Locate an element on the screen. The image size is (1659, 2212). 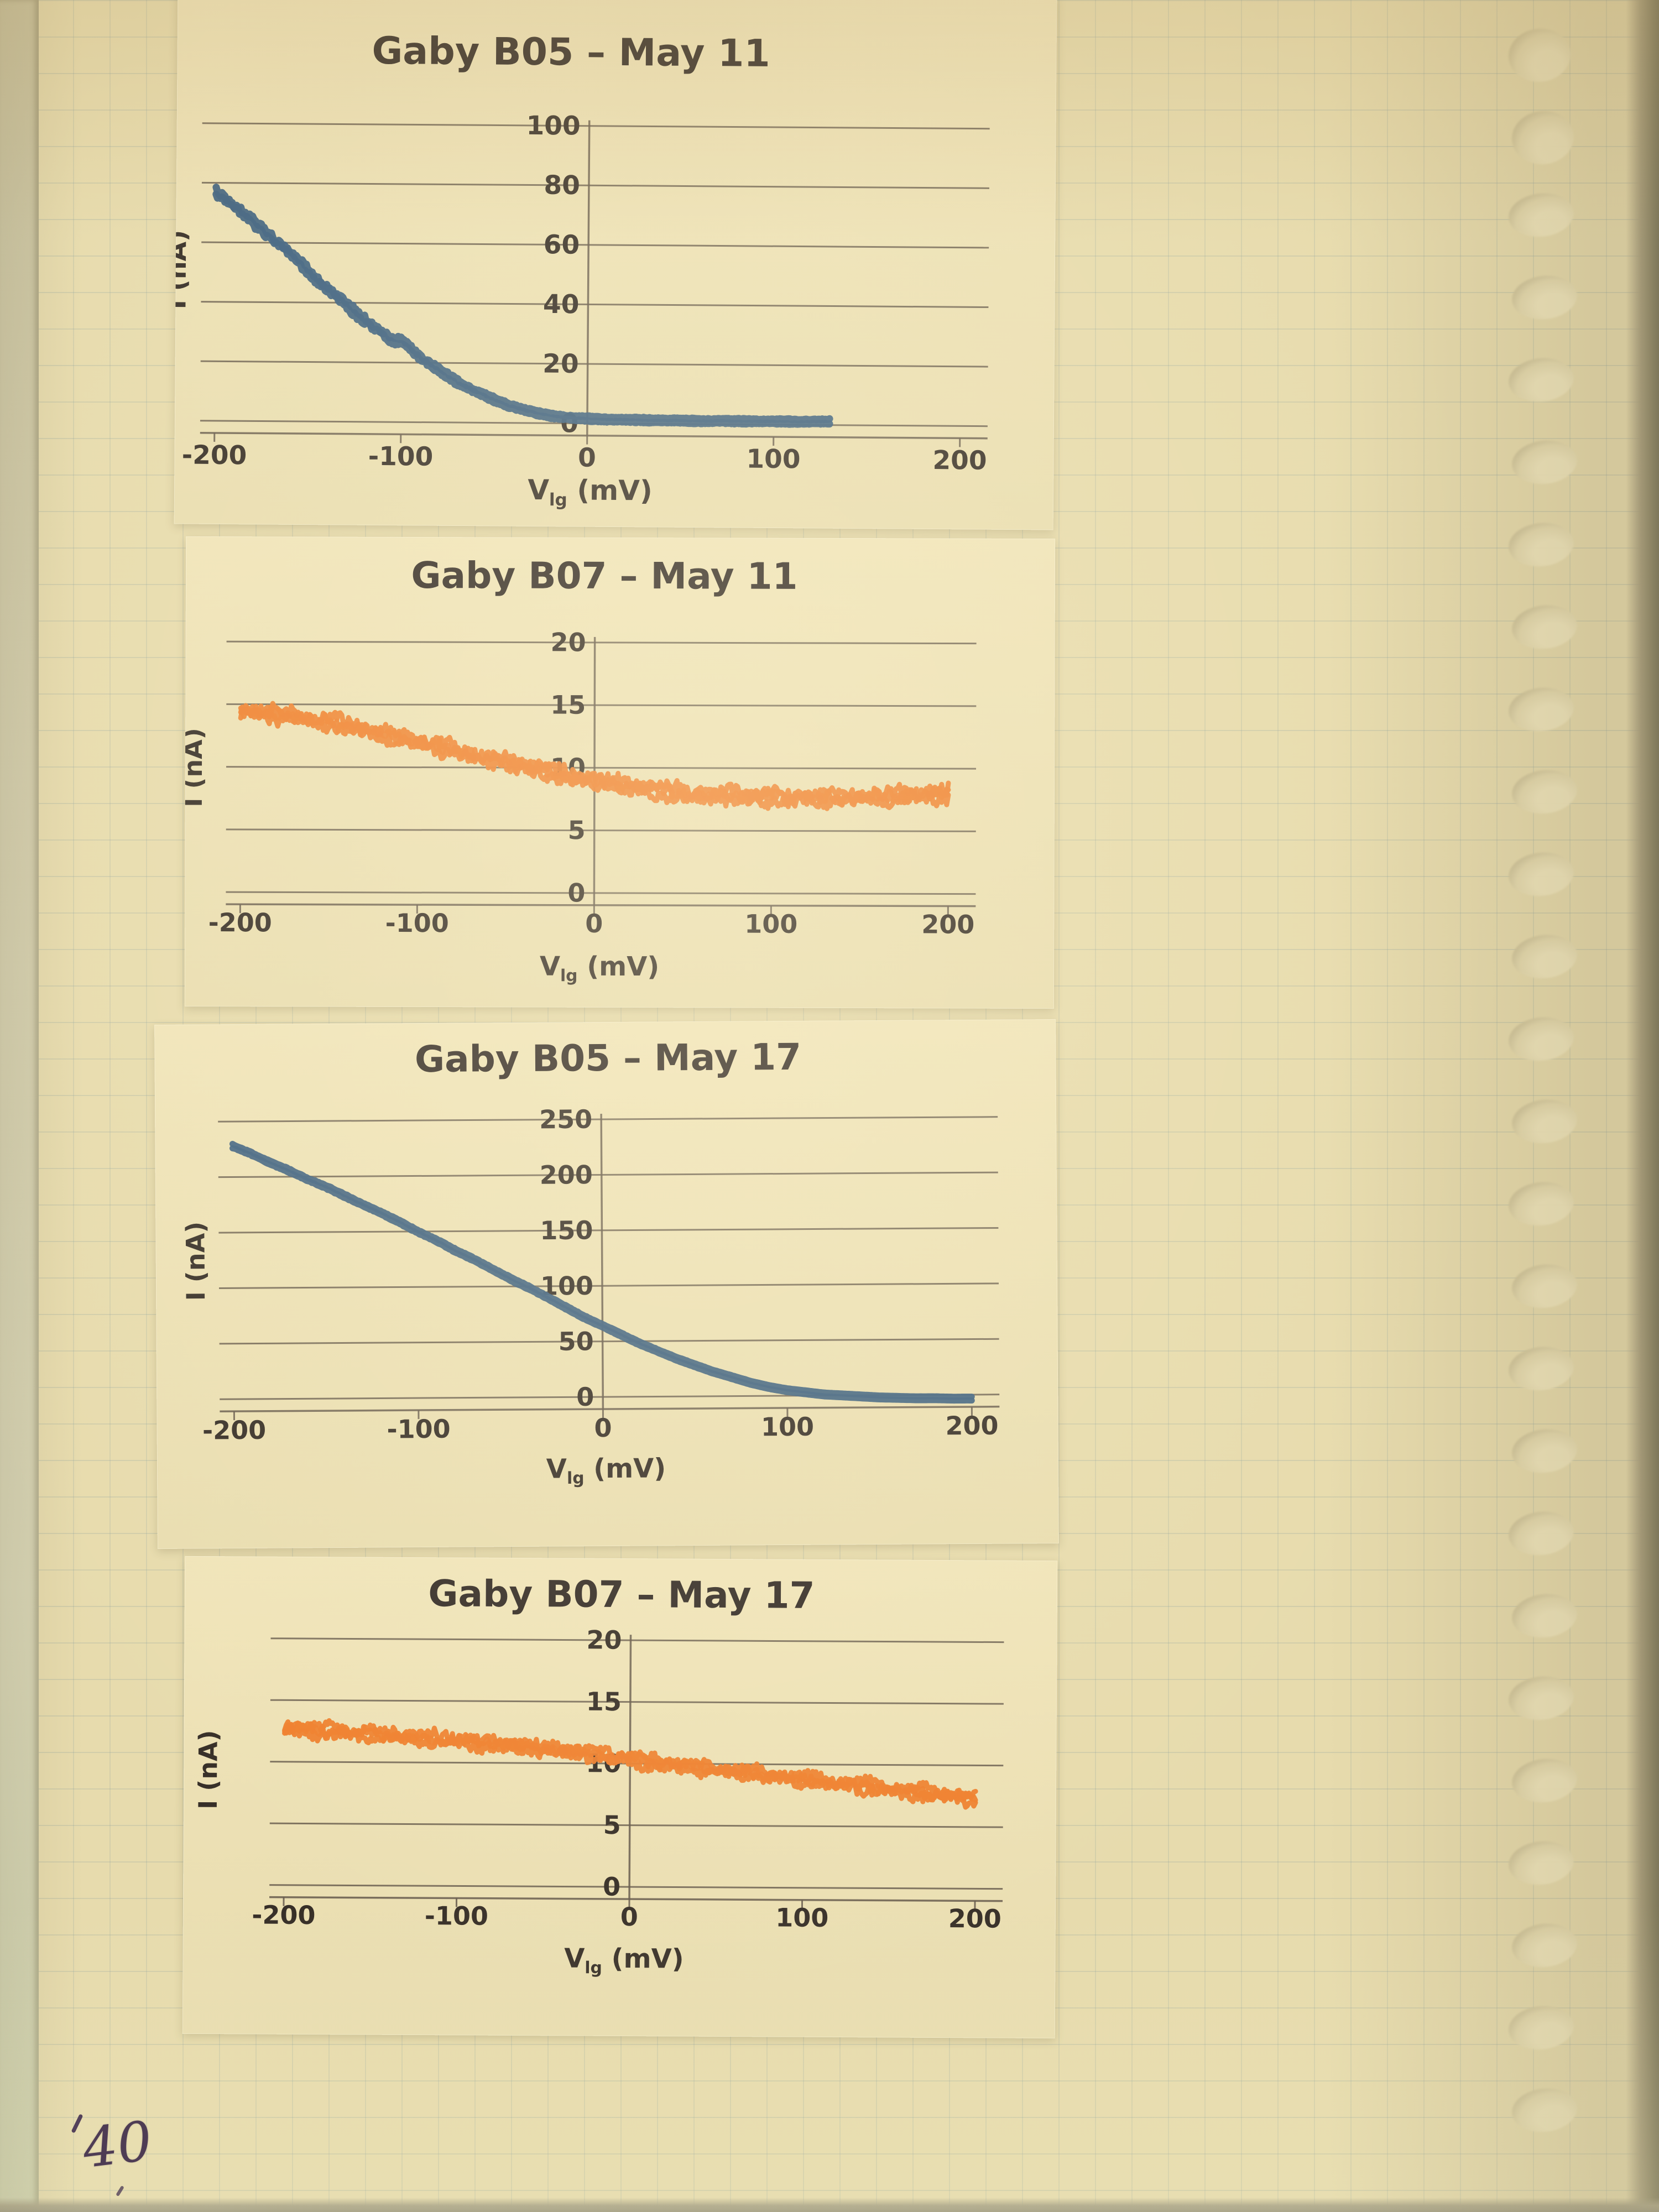
page-right-edge-shadow is located at coordinates (1643, 1106).